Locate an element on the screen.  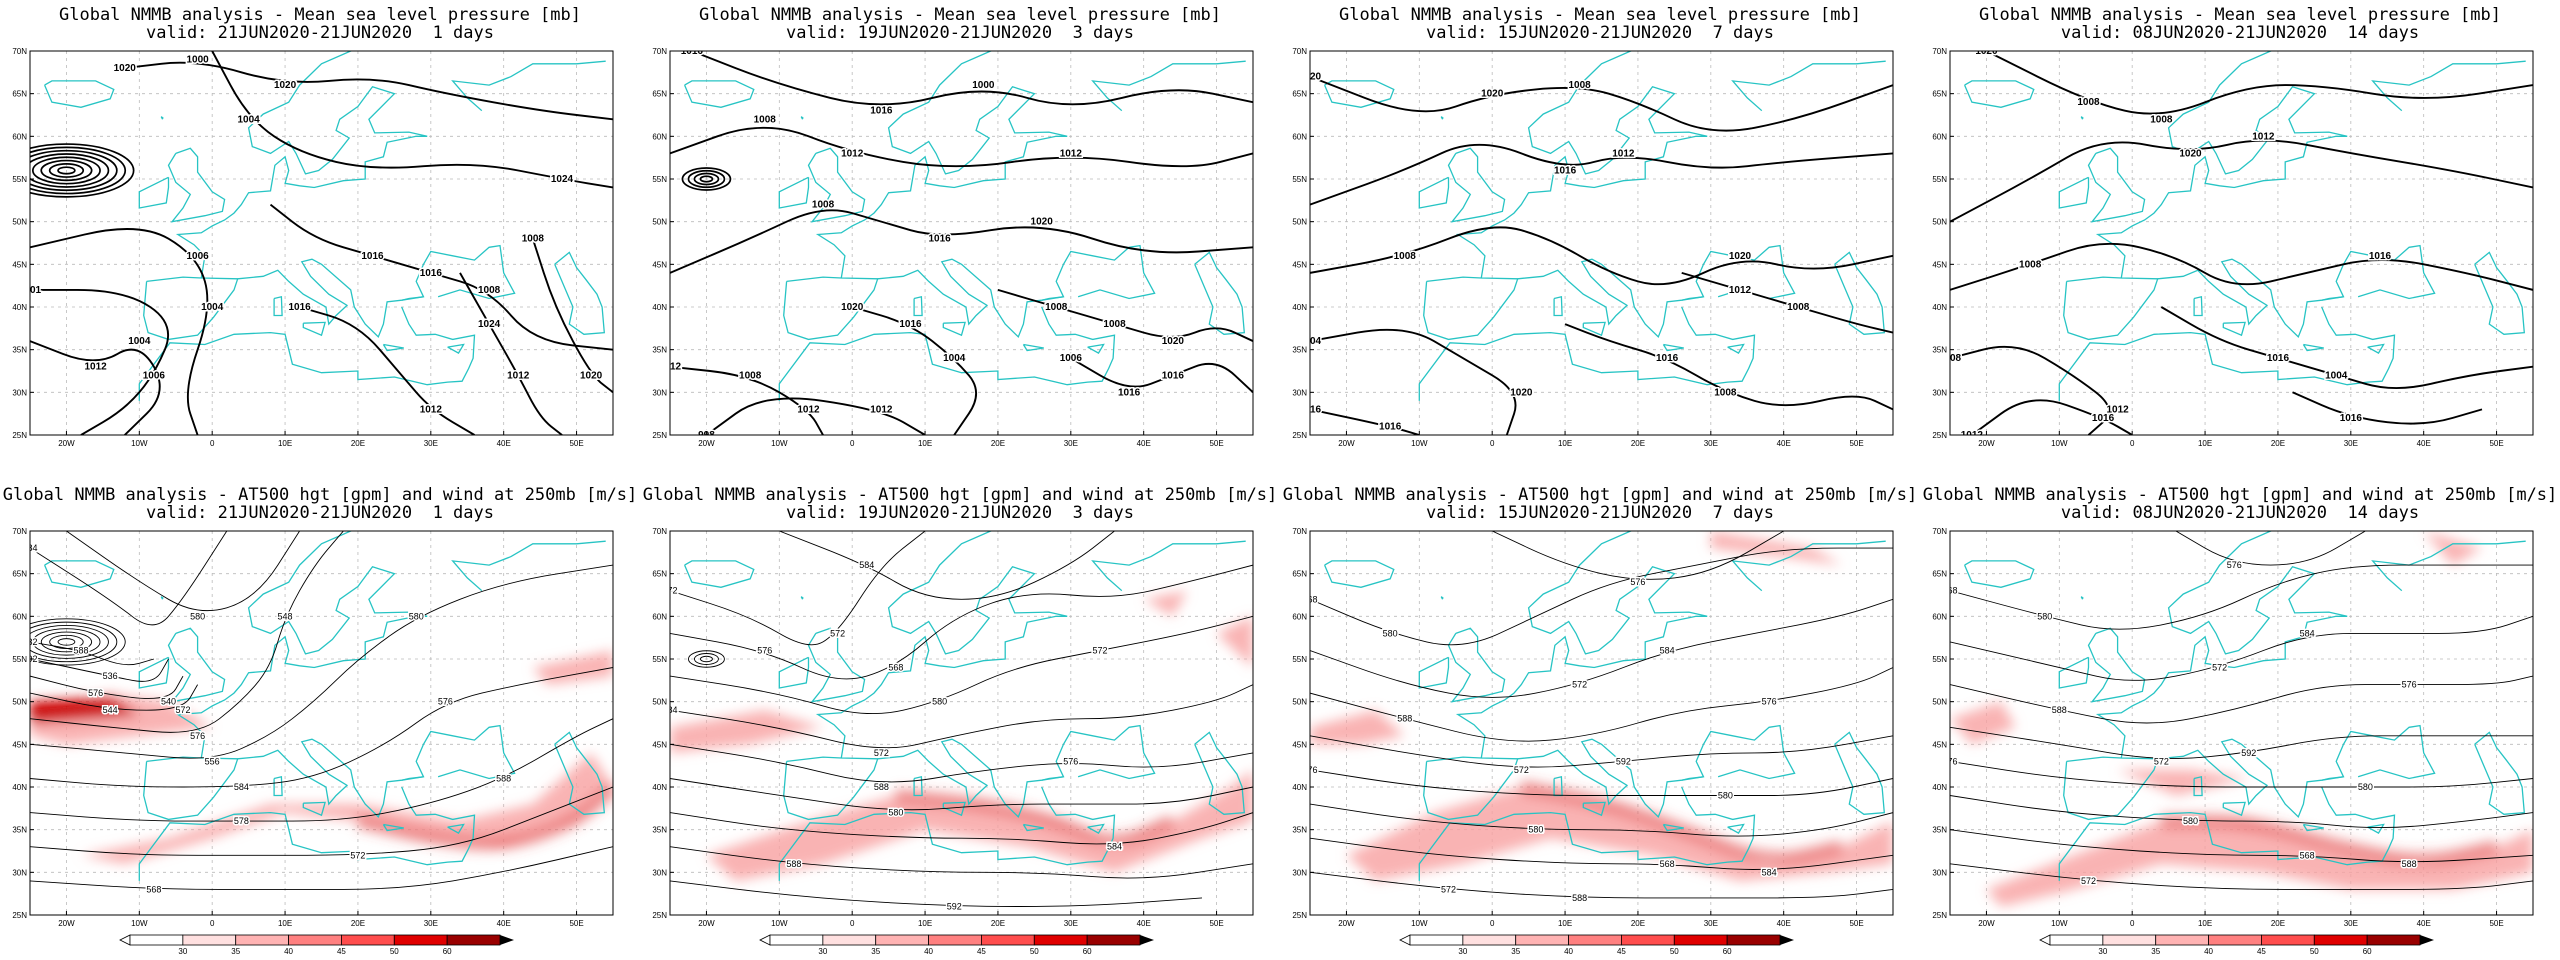
colorbar-label: 50 is located at coordinates (2314, 951).